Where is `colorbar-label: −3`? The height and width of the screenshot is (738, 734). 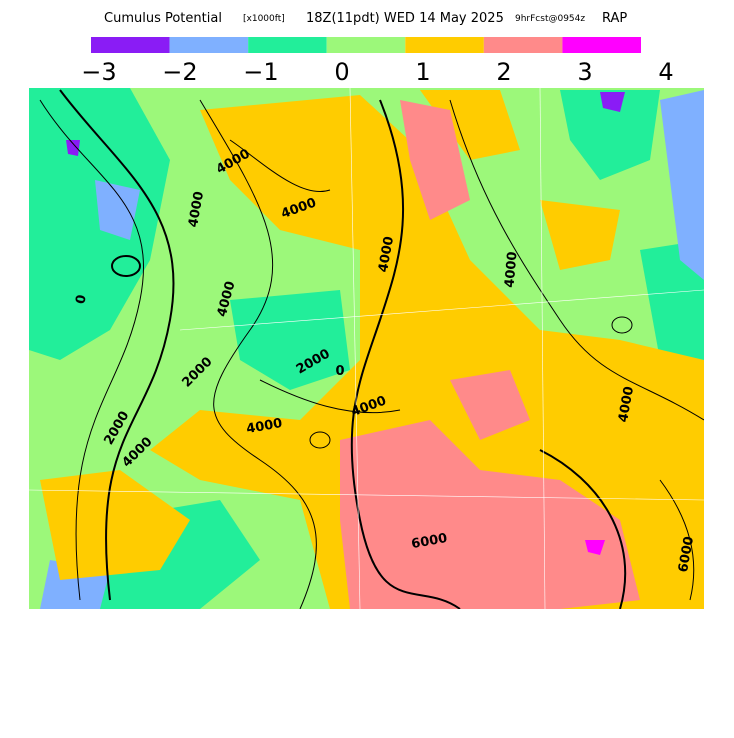
colorbar-label: −3 is located at coordinates (98, 72).